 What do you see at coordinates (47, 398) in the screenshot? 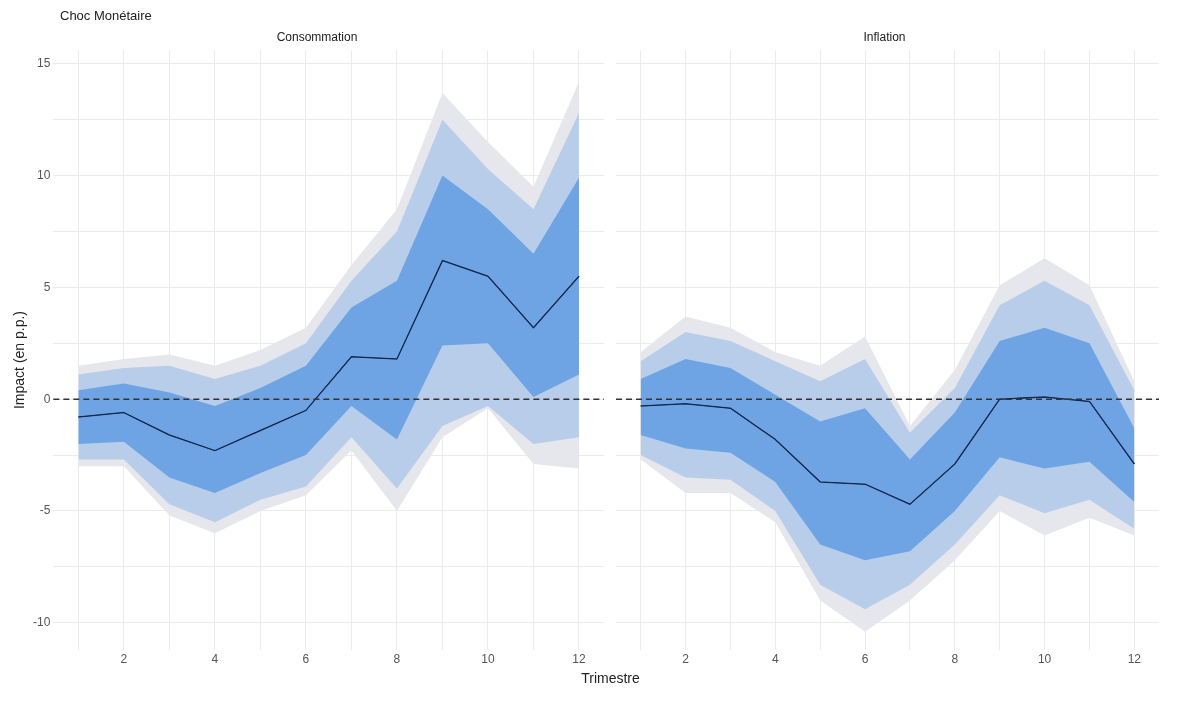
I see `y-tick-label: 0` at bounding box center [47, 398].